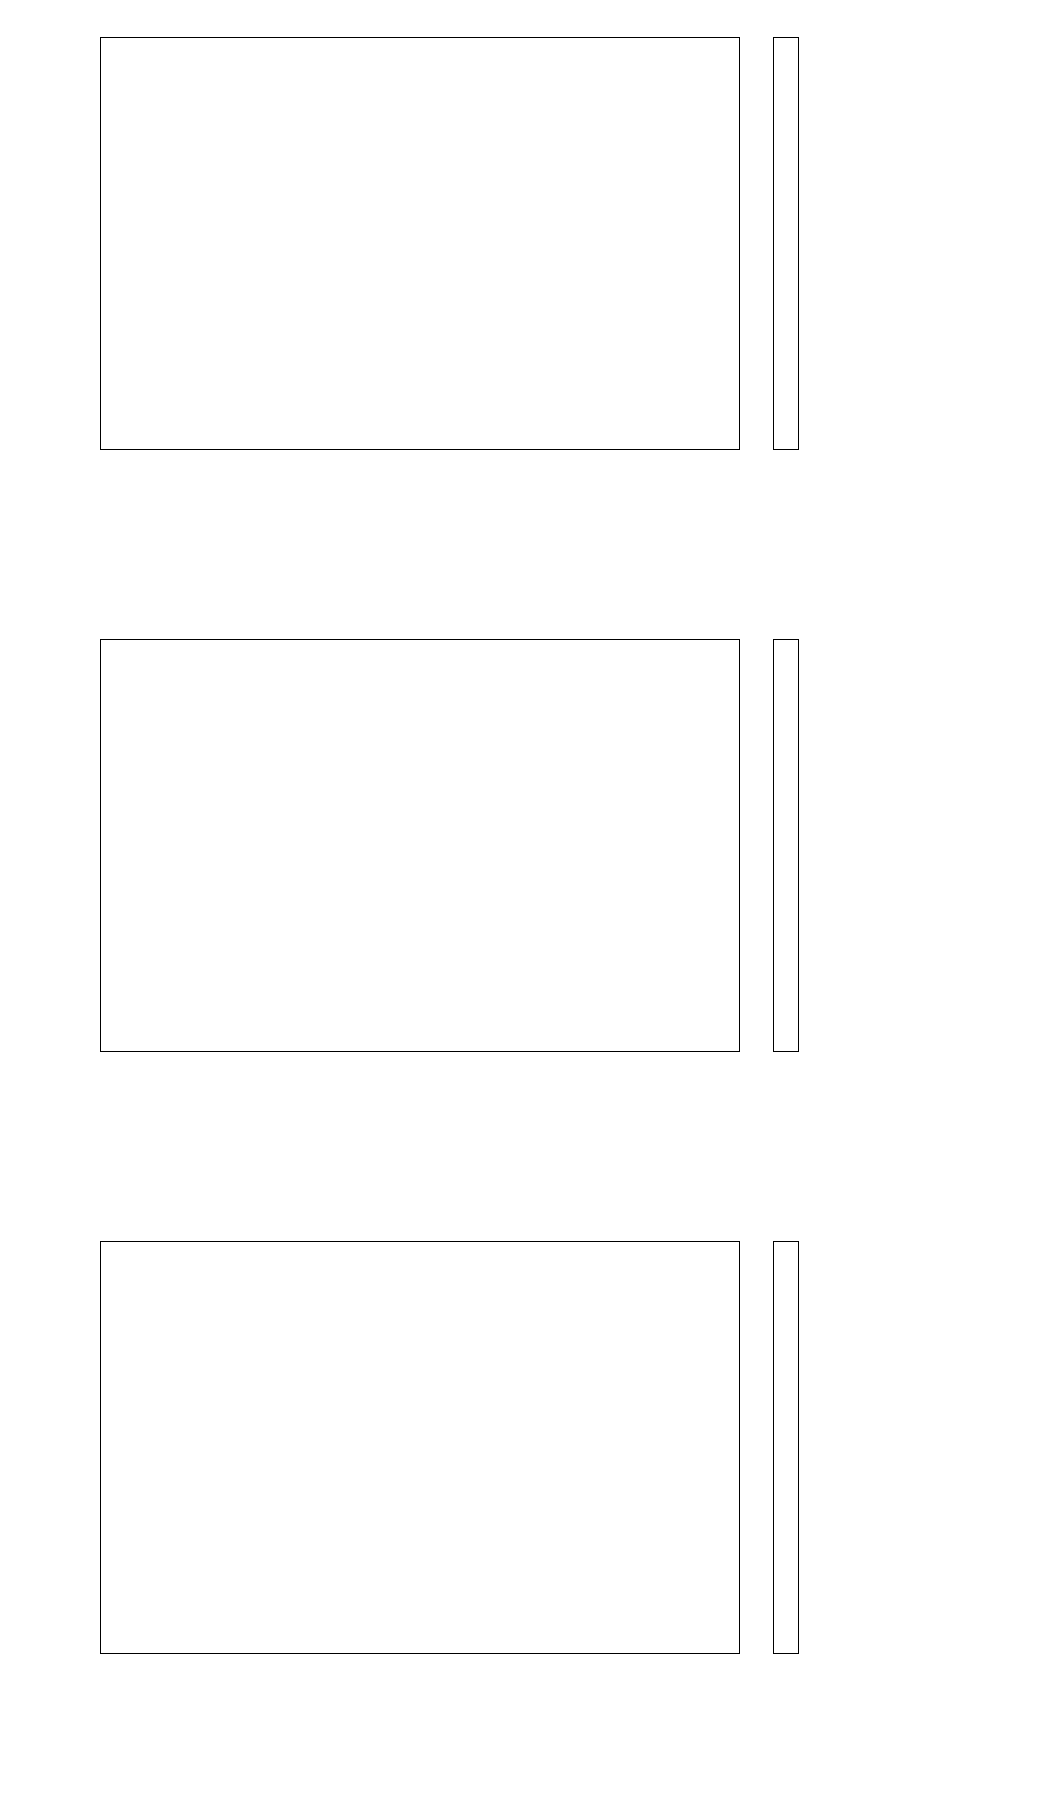  I want to click on spectrogram-heatmap-HHE, so click(420, 243).